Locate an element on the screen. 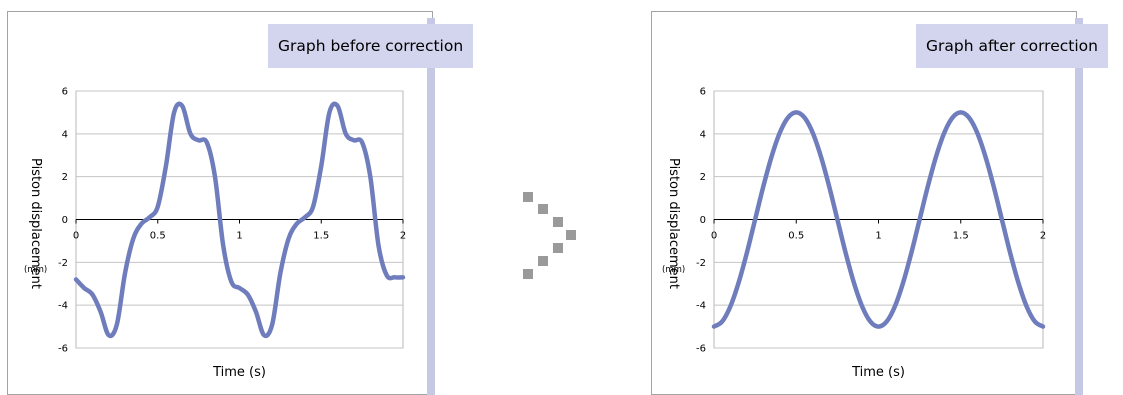  chart-badge-after: Graph after correction is located at coordinates (1012, 46).